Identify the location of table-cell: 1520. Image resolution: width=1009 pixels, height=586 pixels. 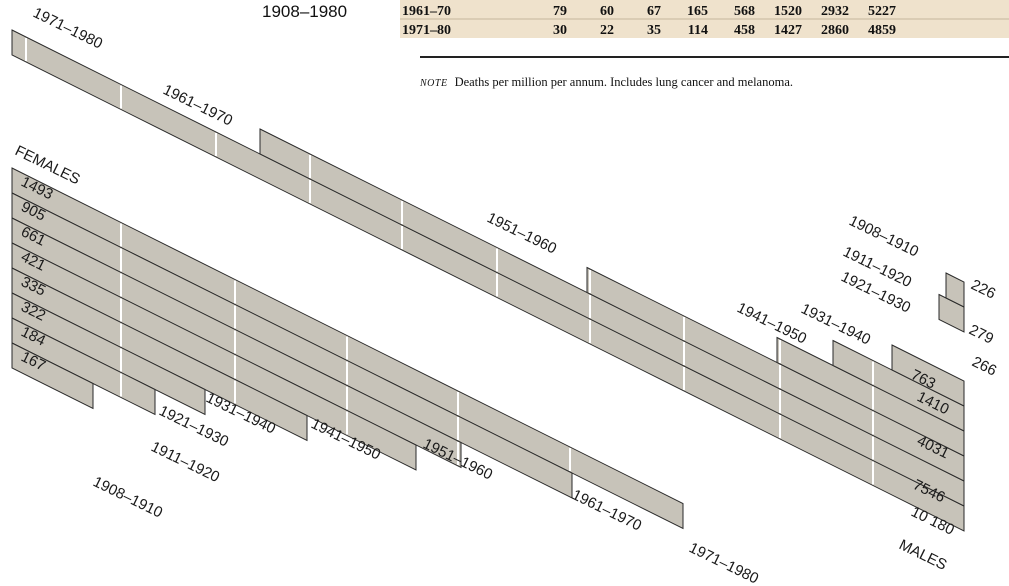
(788, 11).